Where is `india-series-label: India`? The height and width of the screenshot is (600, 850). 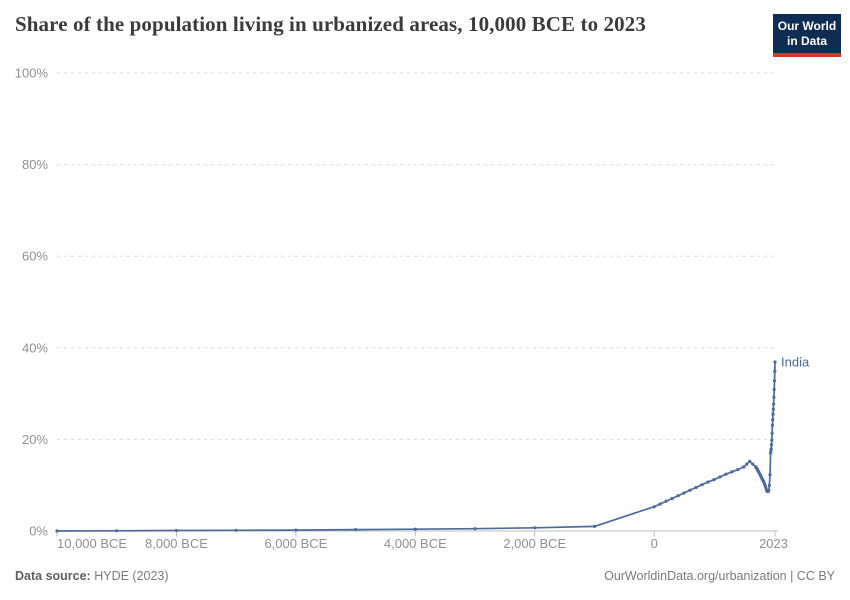 india-series-label: India is located at coordinates (795, 361).